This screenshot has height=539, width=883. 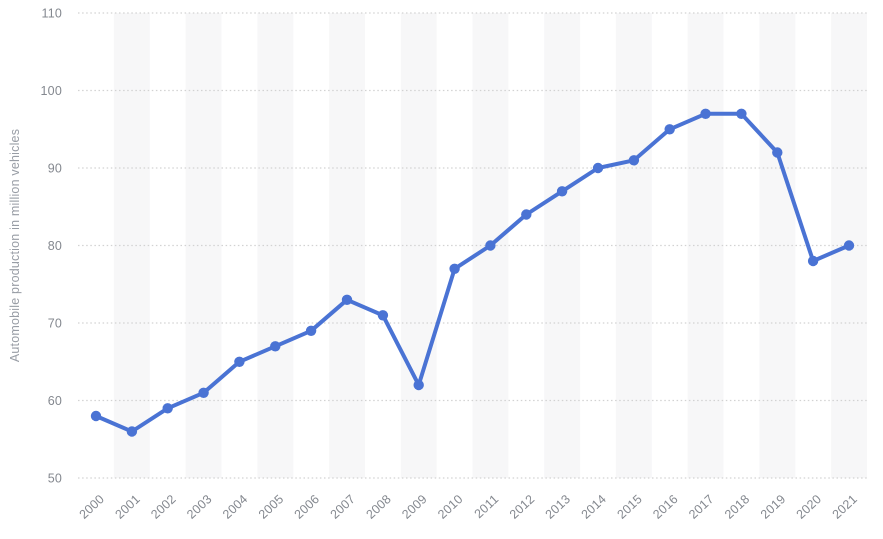 I want to click on y-tick-label: 110, so click(x=51, y=14).